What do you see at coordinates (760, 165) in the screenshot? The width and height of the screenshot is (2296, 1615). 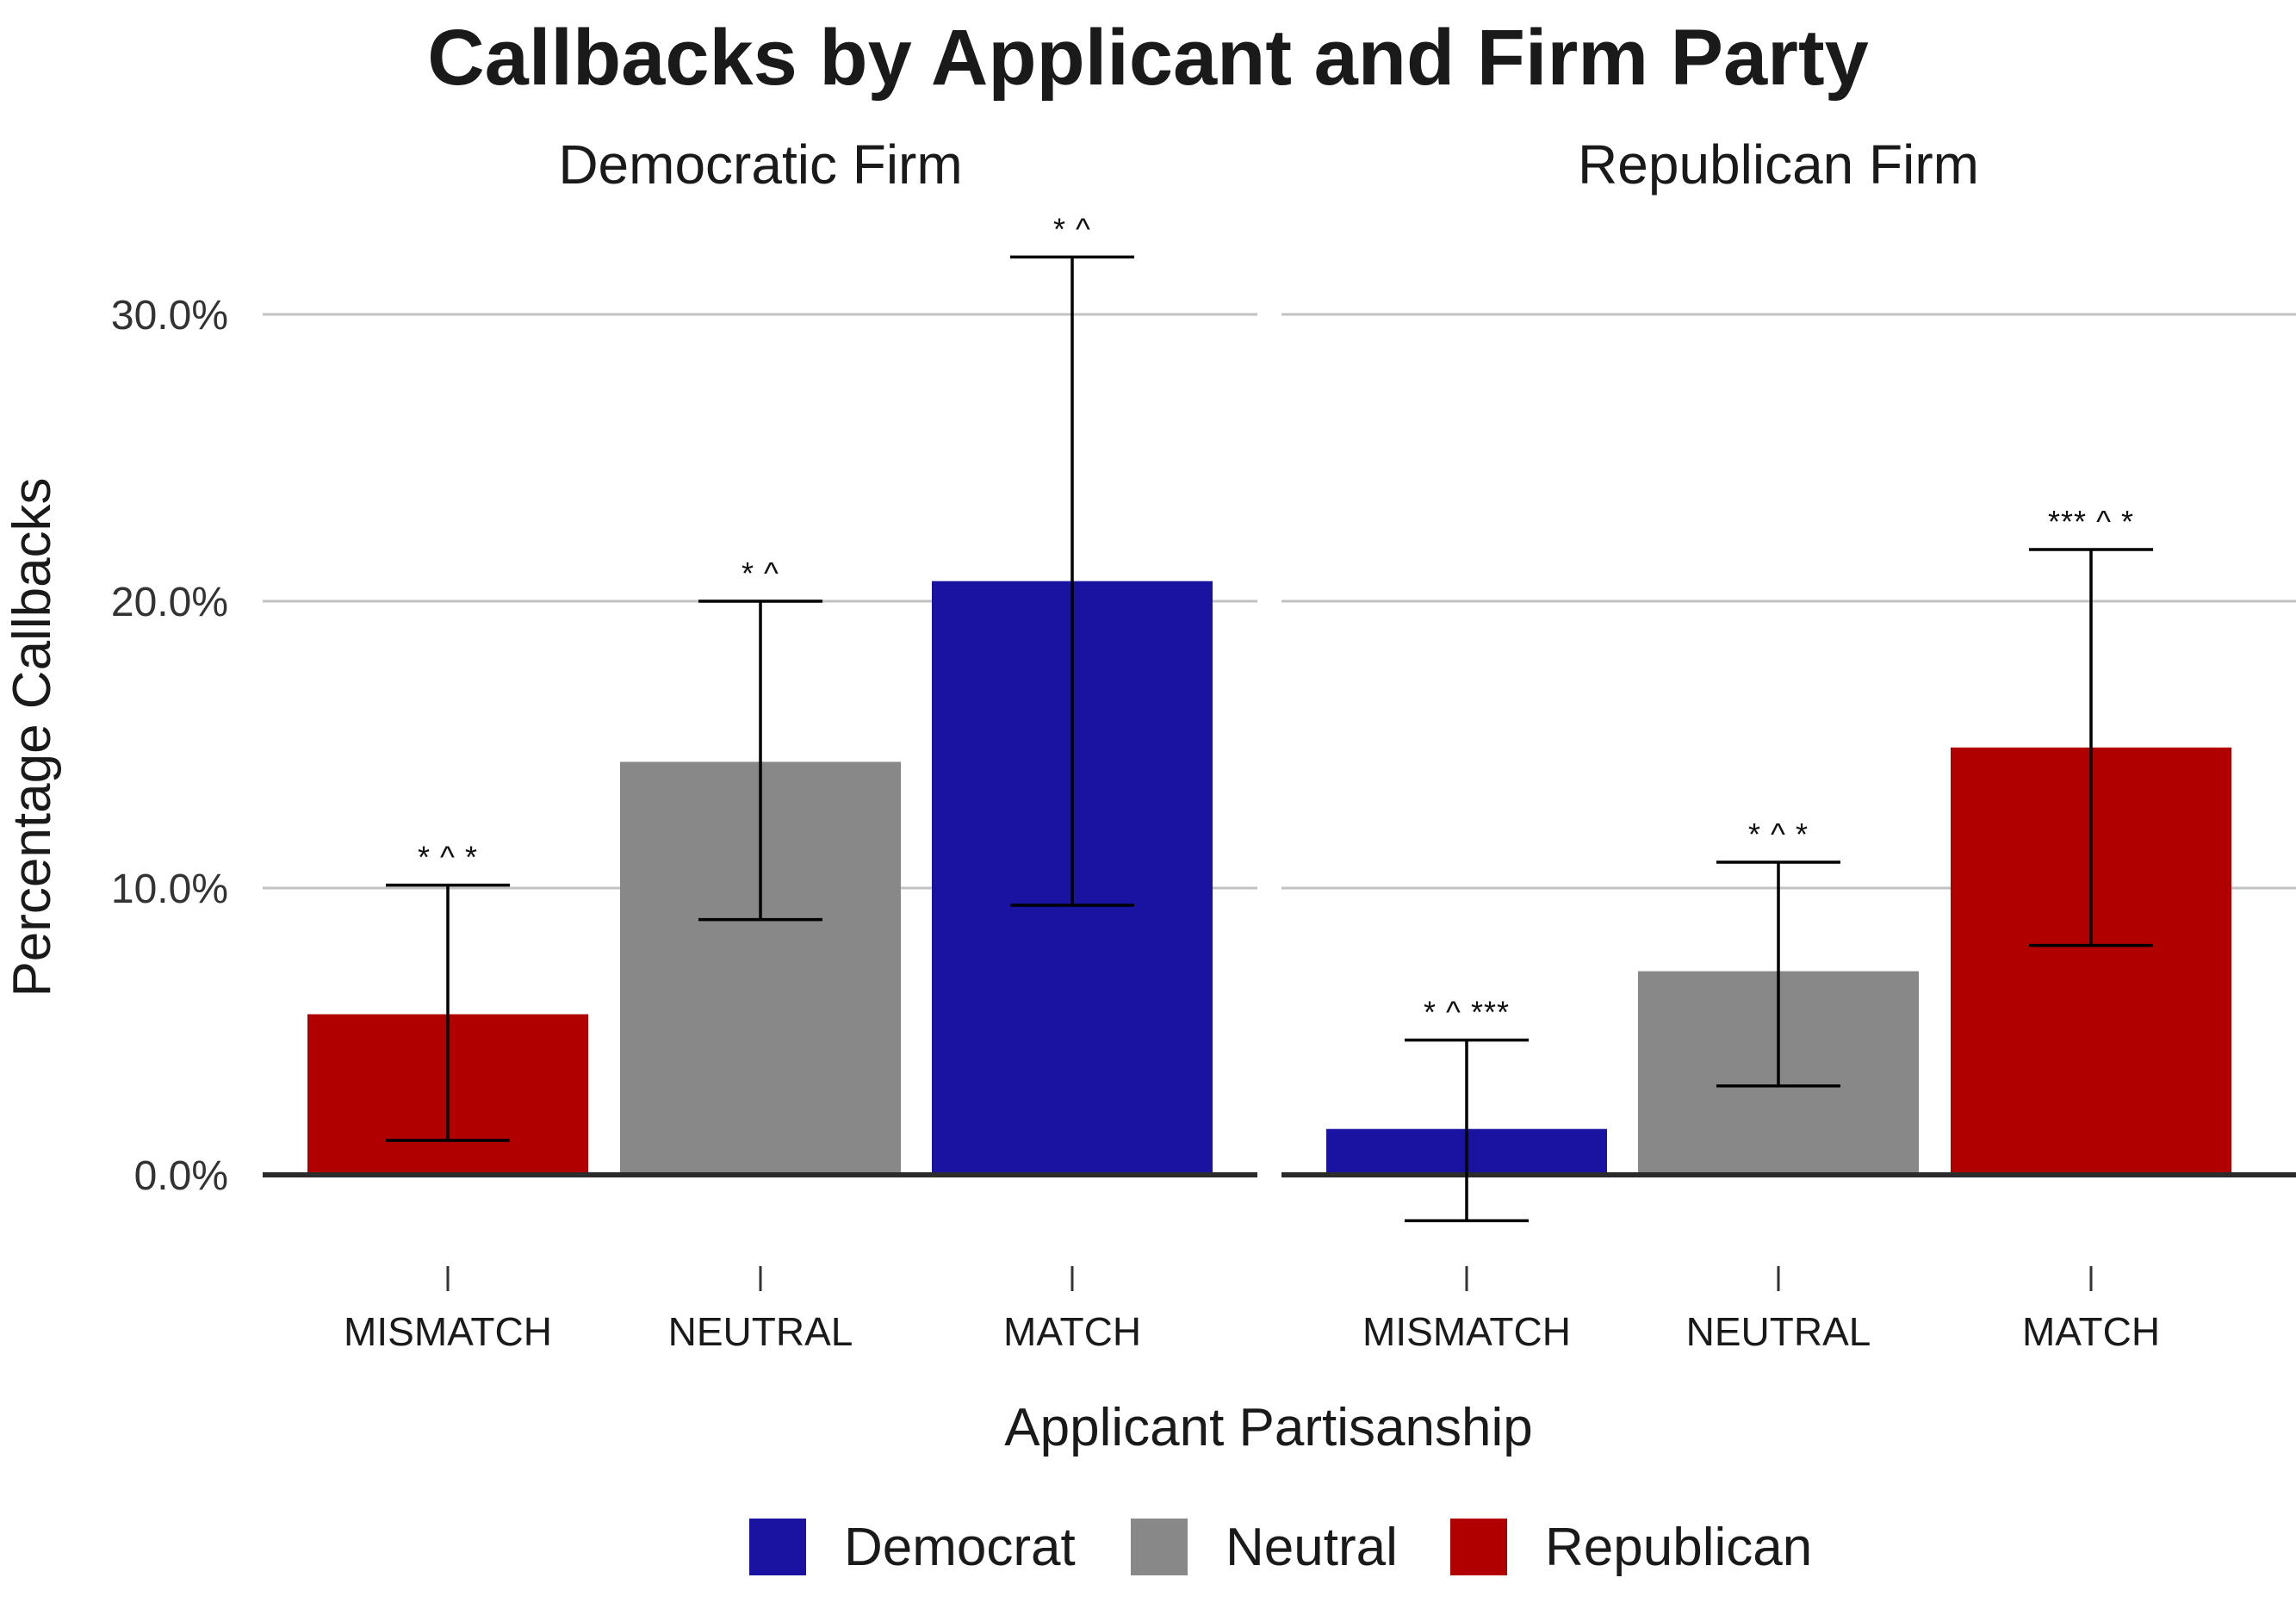 I see `facet-strip-label: Democratic Firm` at bounding box center [760, 165].